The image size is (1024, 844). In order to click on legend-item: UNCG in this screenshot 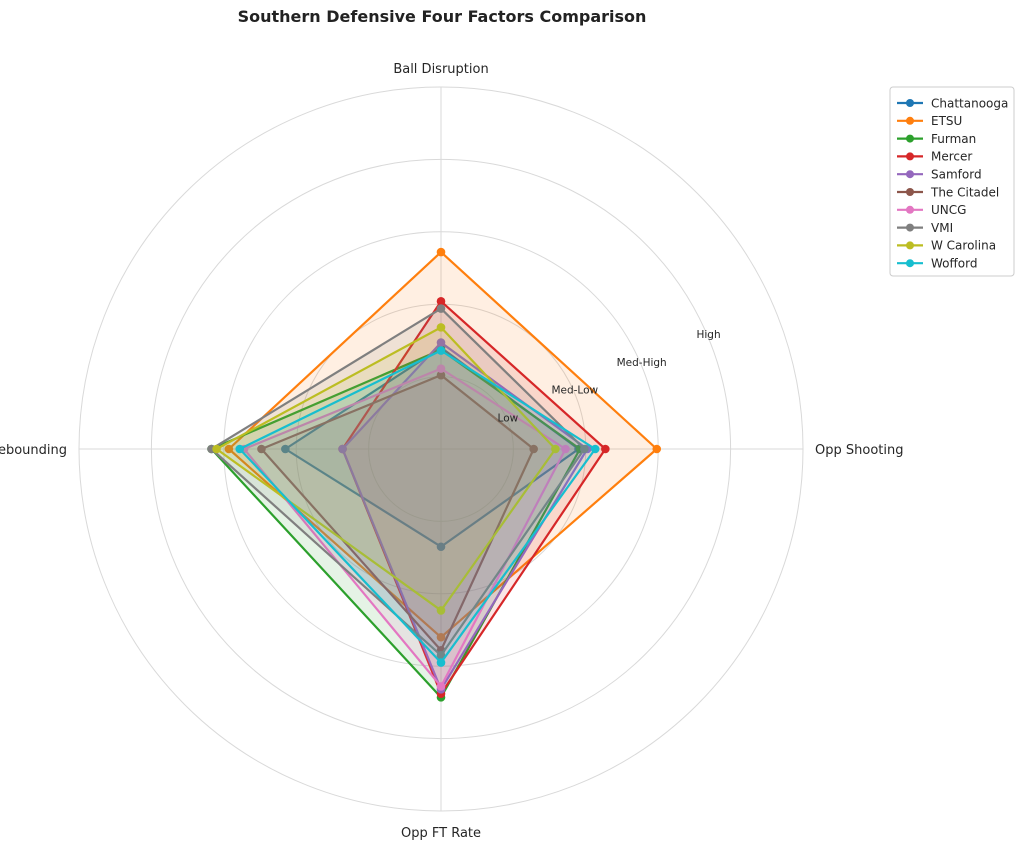, I will do `click(931, 210)`.